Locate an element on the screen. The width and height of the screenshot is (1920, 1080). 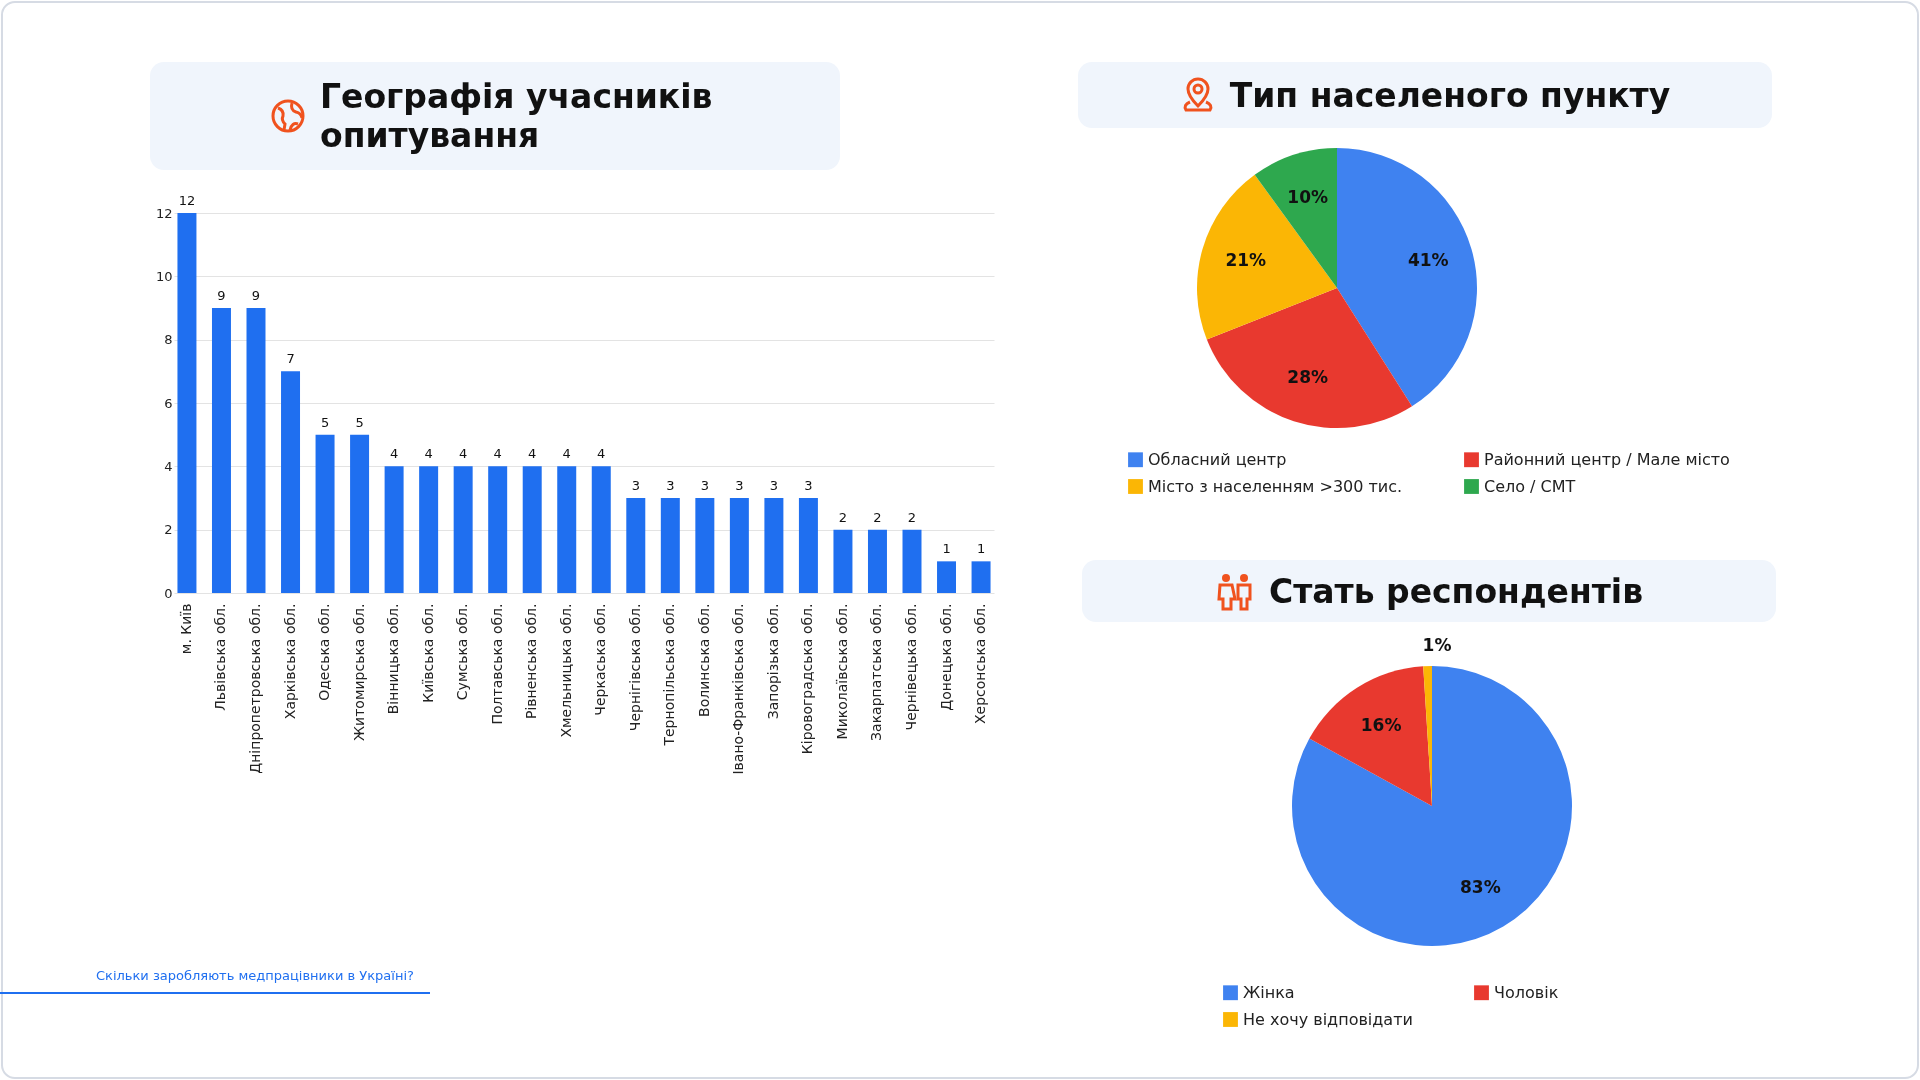
legend-label: Чоловік is located at coordinates (1526, 992).